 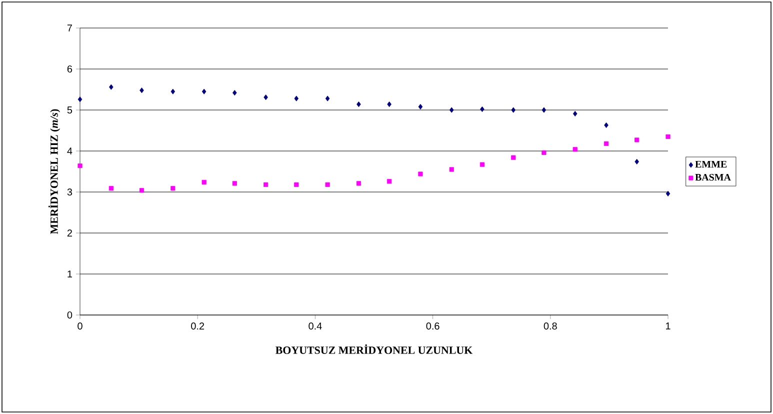 What do you see at coordinates (315, 326) in the screenshot?
I see `x-tick-label: 0.4` at bounding box center [315, 326].